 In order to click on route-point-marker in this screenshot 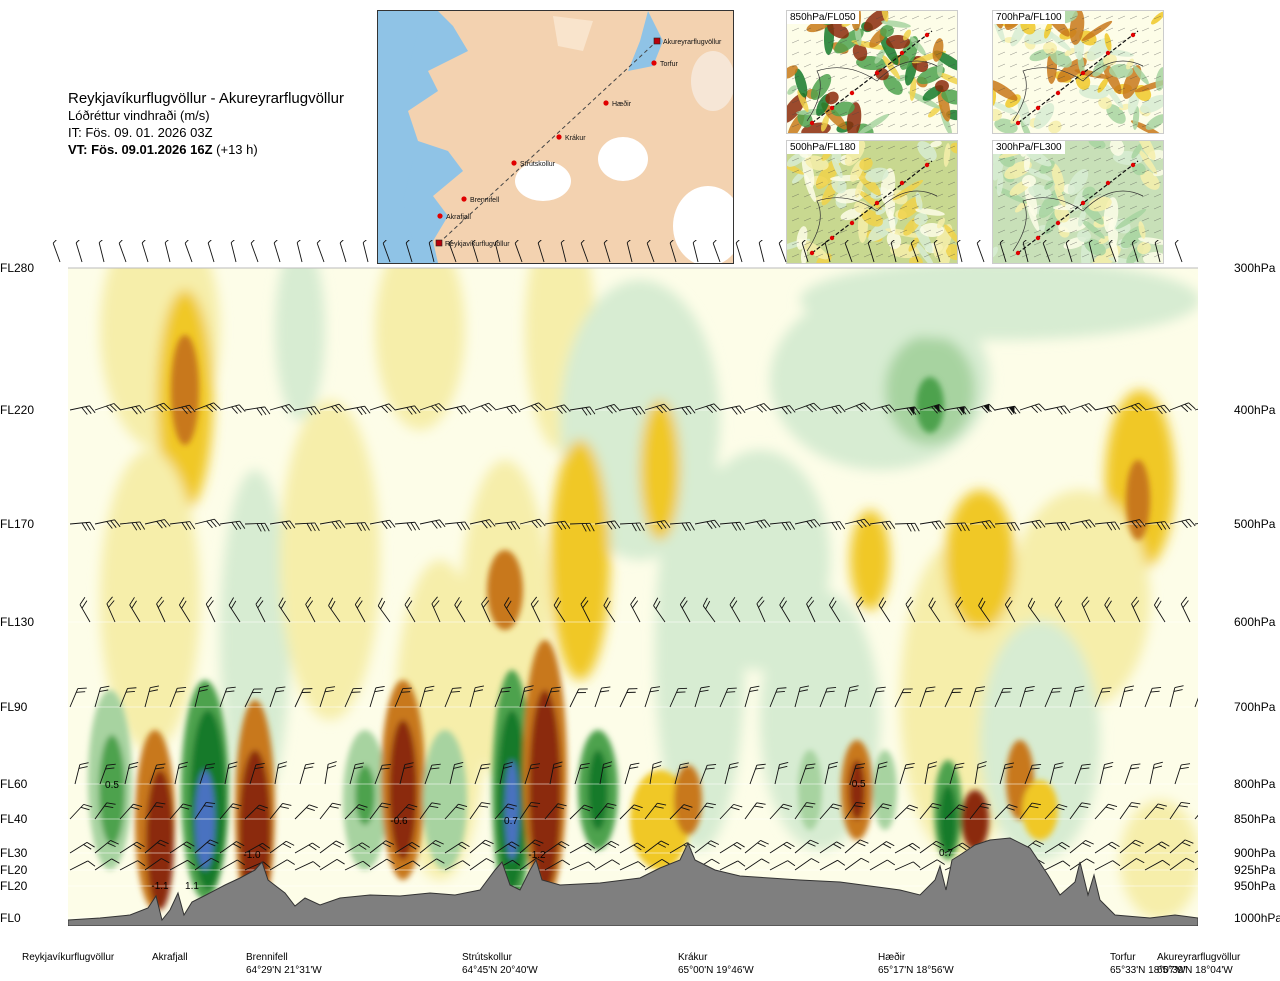, I will do `click(464, 199)`.